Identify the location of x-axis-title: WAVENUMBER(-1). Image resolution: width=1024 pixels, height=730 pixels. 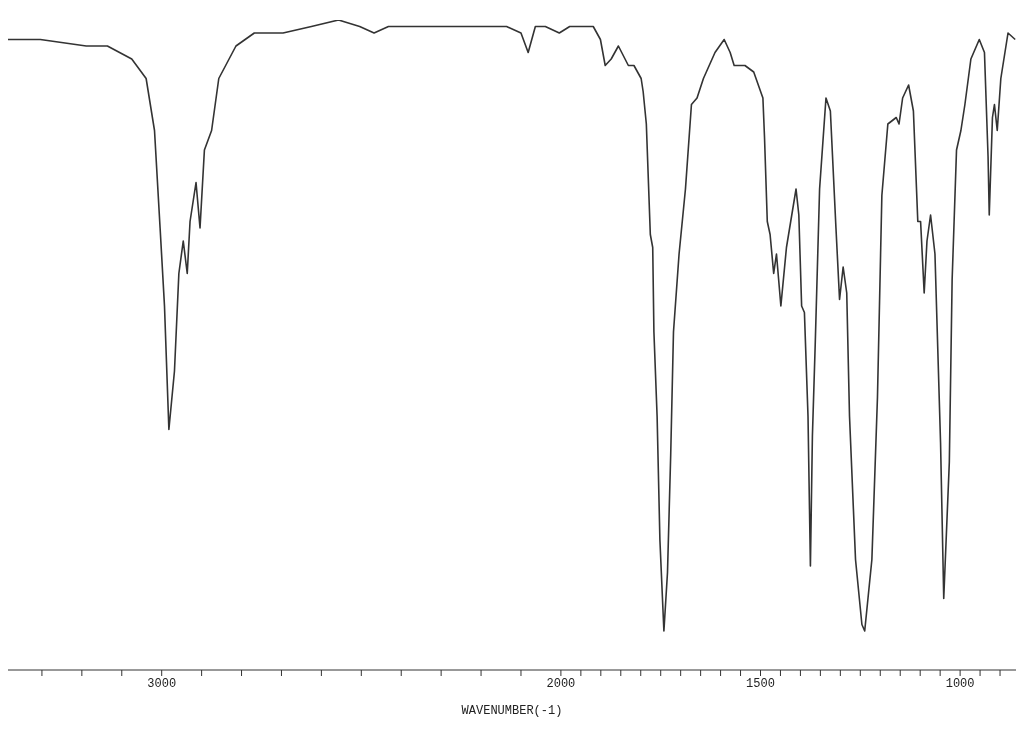
(512, 711).